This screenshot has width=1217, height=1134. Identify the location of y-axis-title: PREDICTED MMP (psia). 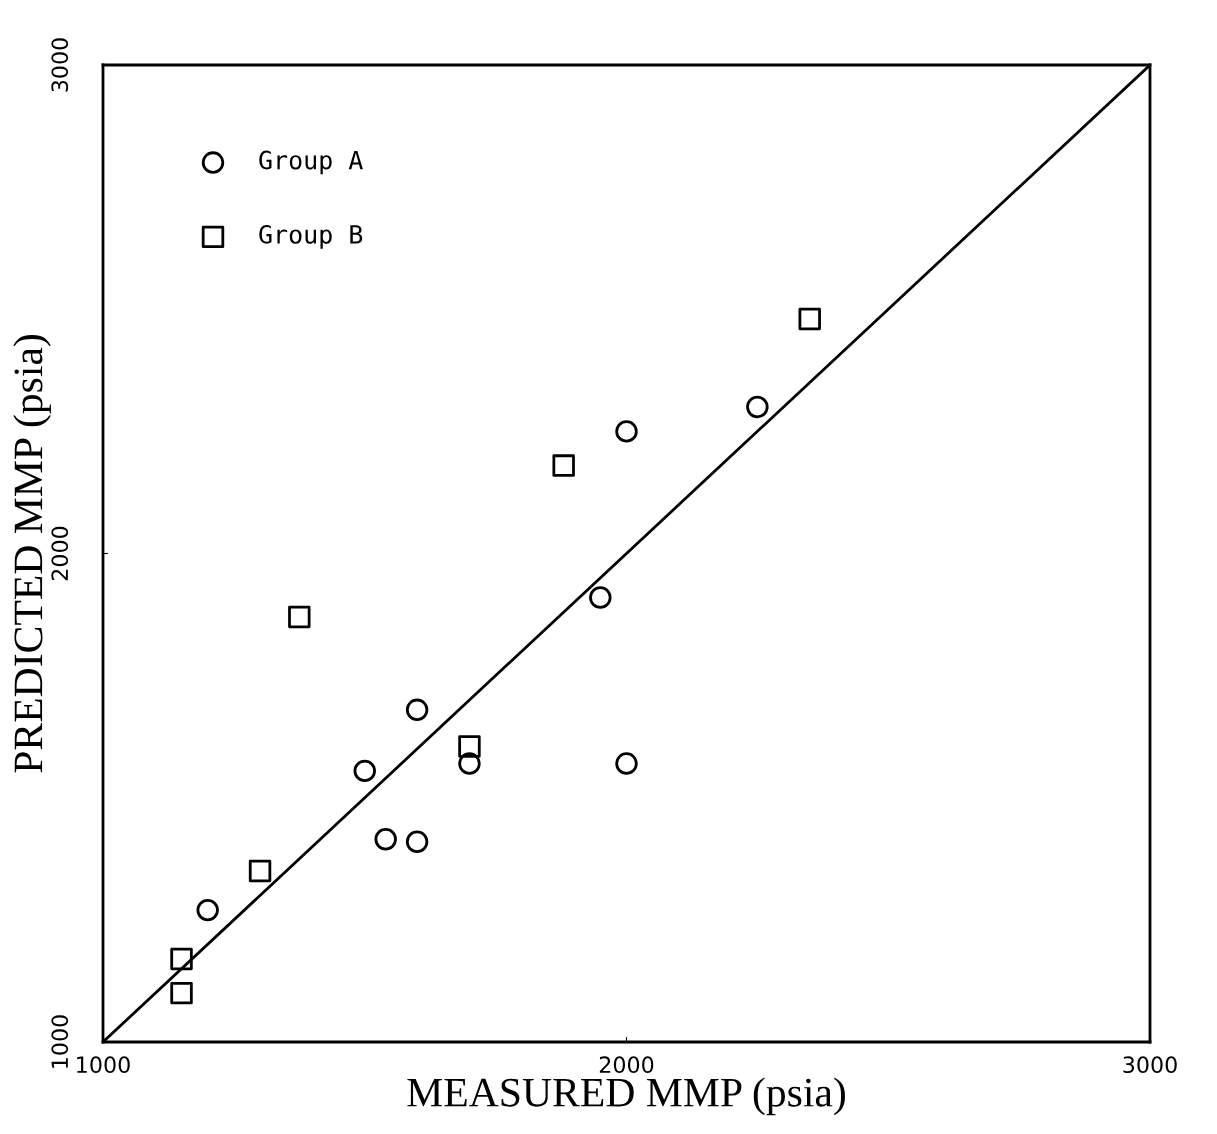
(32, 554).